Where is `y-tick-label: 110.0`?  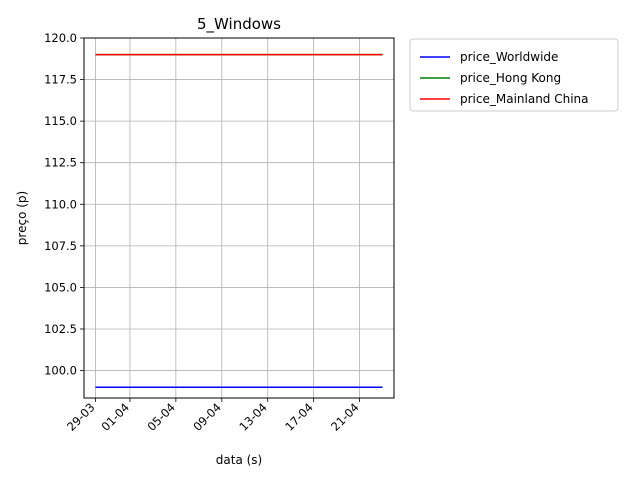
y-tick-label: 110.0 is located at coordinates (60, 204).